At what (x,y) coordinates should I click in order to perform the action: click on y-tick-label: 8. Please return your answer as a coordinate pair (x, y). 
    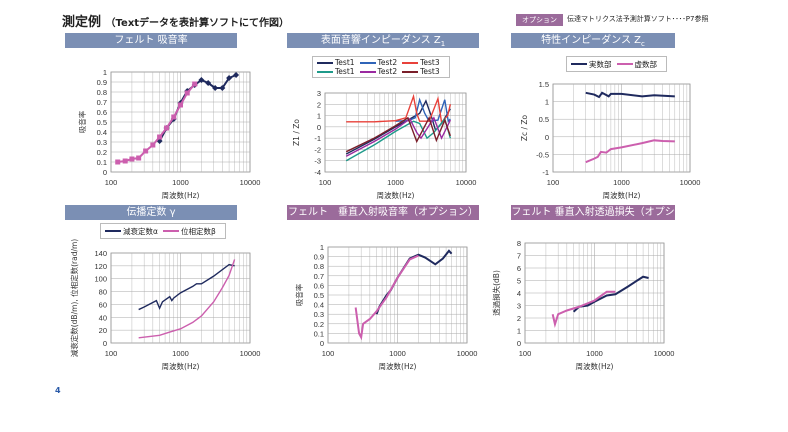
    Looking at the image, I should click on (519, 243).